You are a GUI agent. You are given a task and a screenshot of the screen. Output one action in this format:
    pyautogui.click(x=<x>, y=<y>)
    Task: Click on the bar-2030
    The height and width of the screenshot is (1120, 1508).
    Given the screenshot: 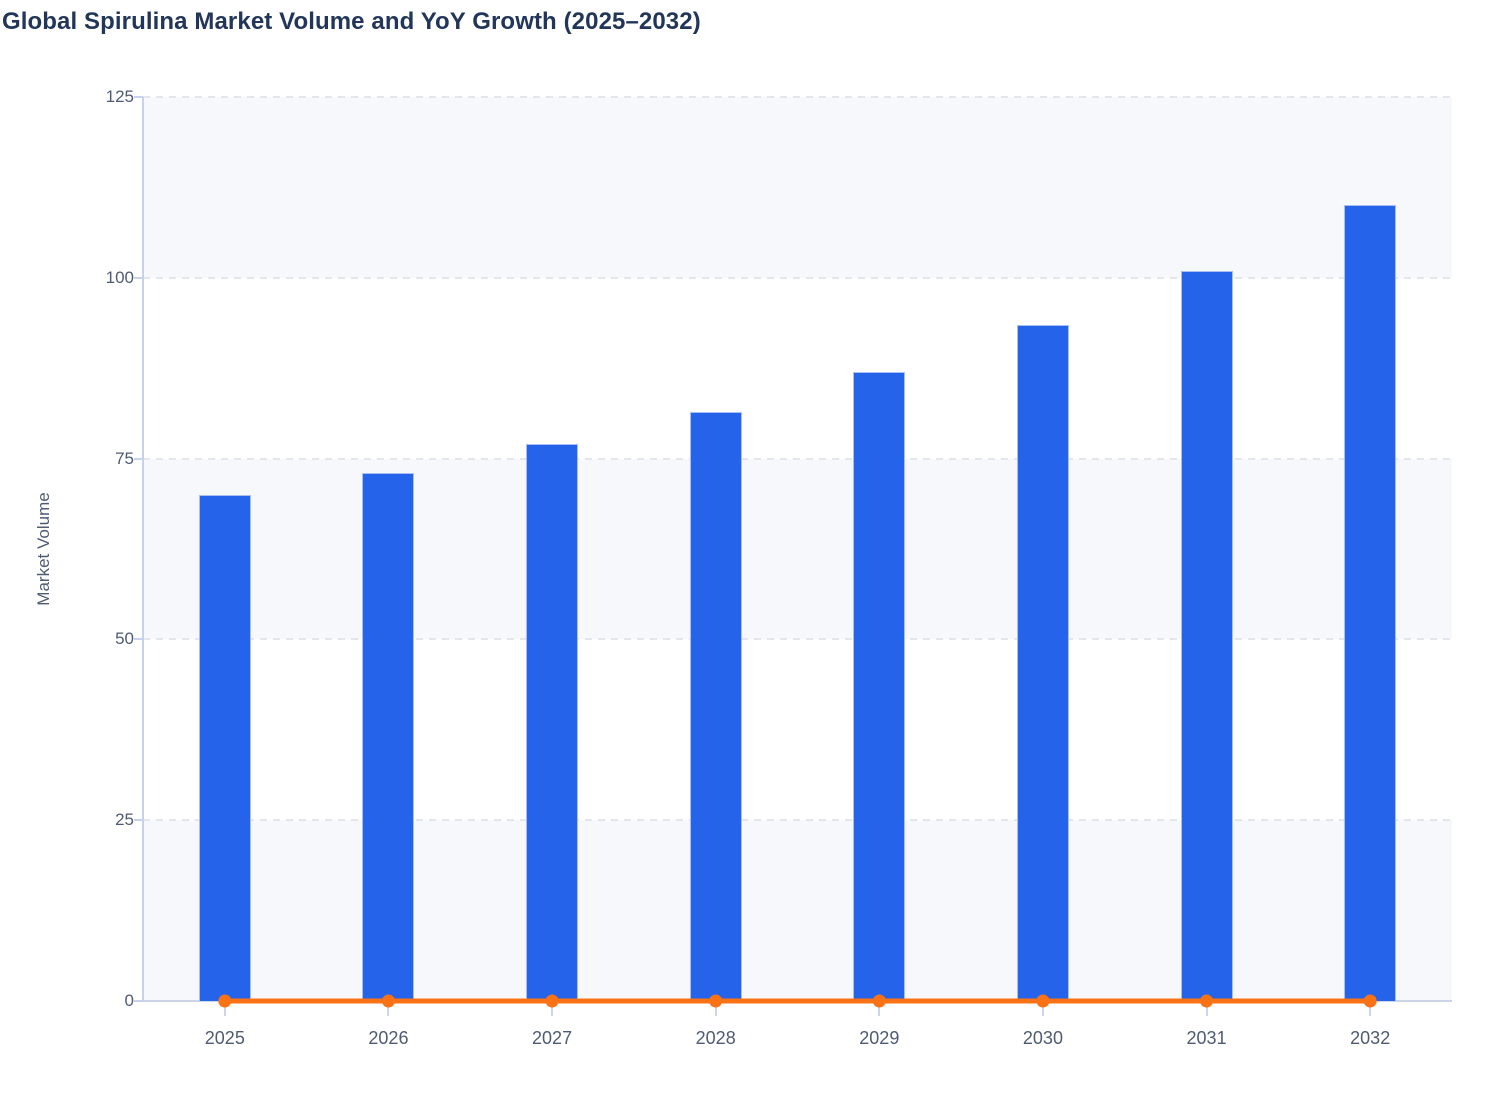 What is the action you would take?
    pyautogui.click(x=1042, y=662)
    